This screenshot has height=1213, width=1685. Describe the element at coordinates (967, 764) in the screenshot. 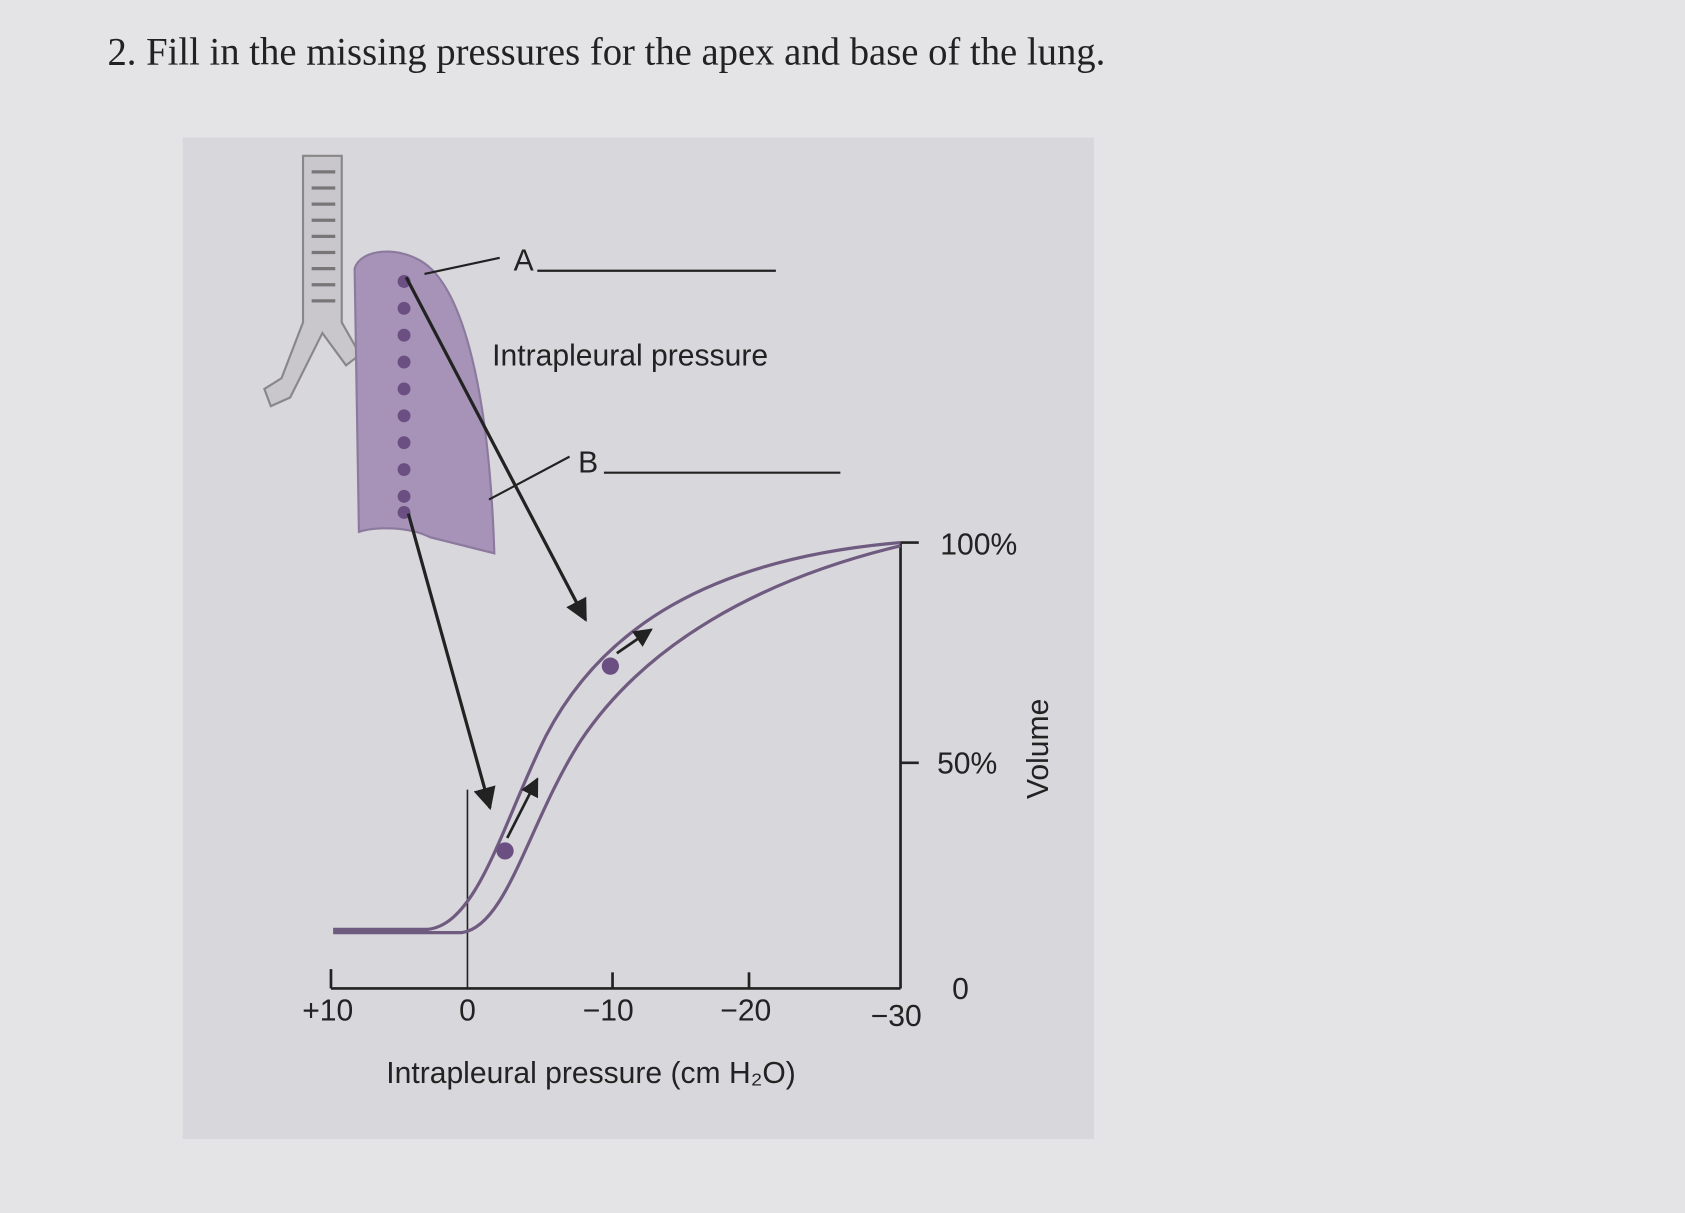

I see `y-tick-label: 50%` at that location.